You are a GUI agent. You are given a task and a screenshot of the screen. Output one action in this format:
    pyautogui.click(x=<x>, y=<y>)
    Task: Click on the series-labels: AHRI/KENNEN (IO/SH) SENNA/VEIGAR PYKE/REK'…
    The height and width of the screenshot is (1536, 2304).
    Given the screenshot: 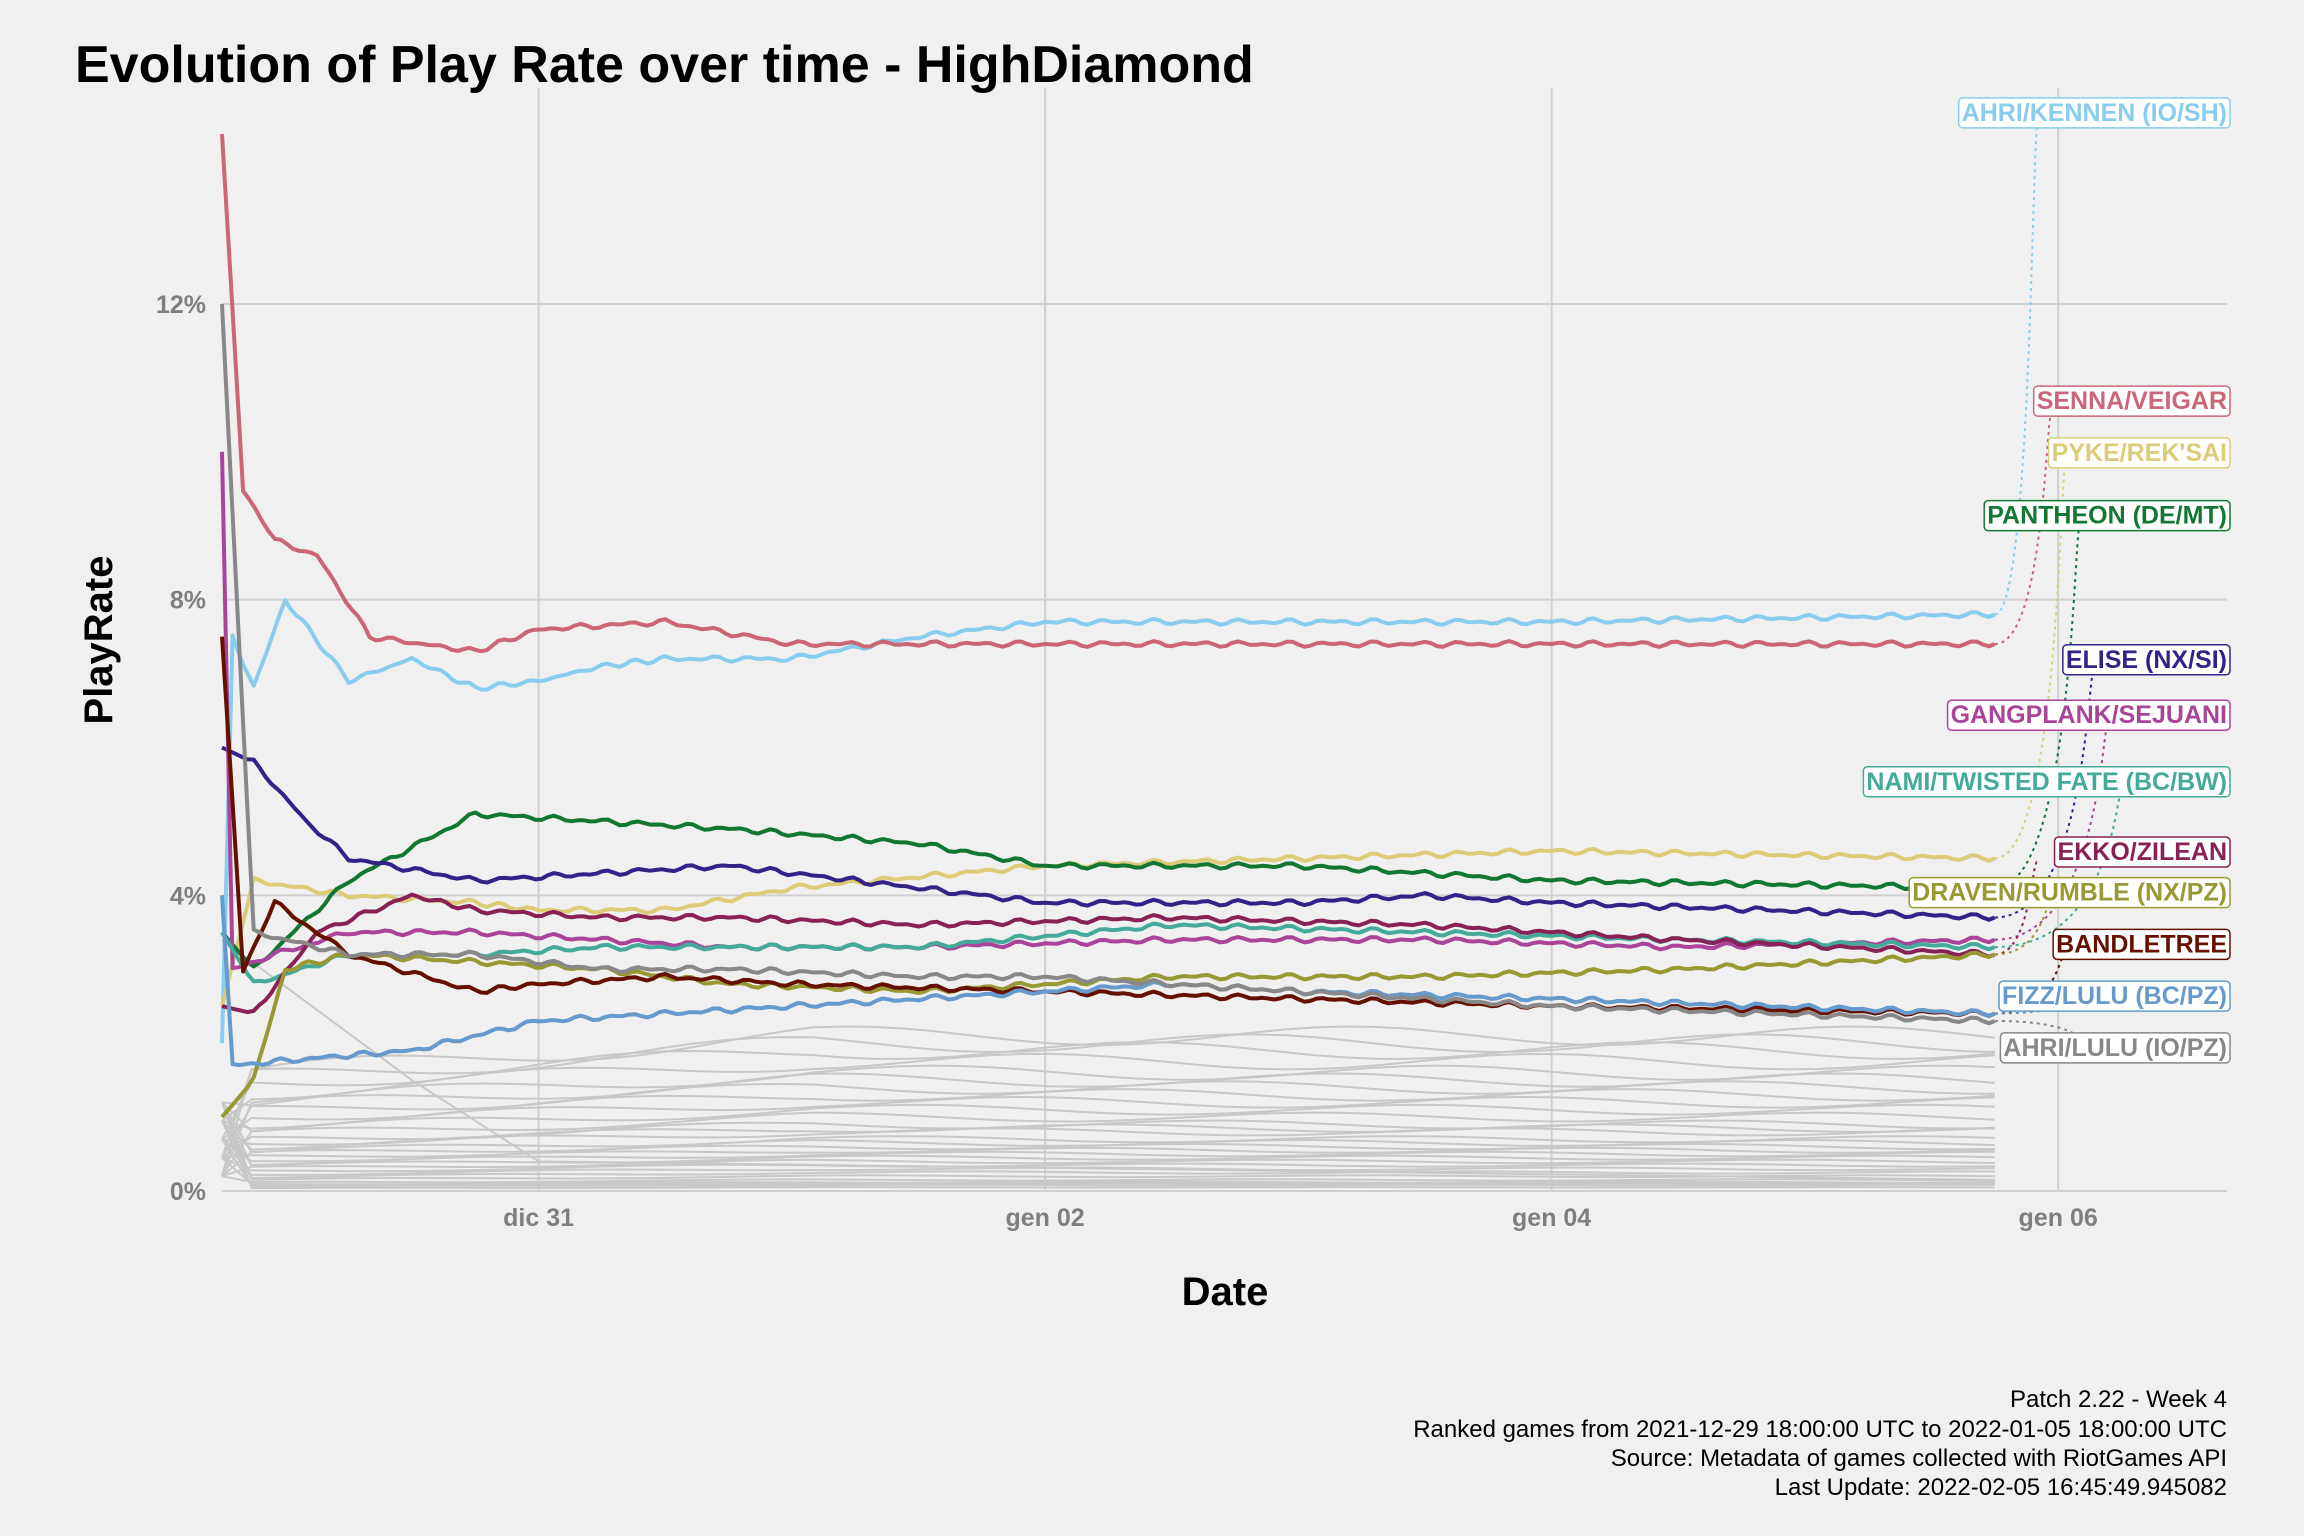 What is the action you would take?
    pyautogui.click(x=2046, y=580)
    